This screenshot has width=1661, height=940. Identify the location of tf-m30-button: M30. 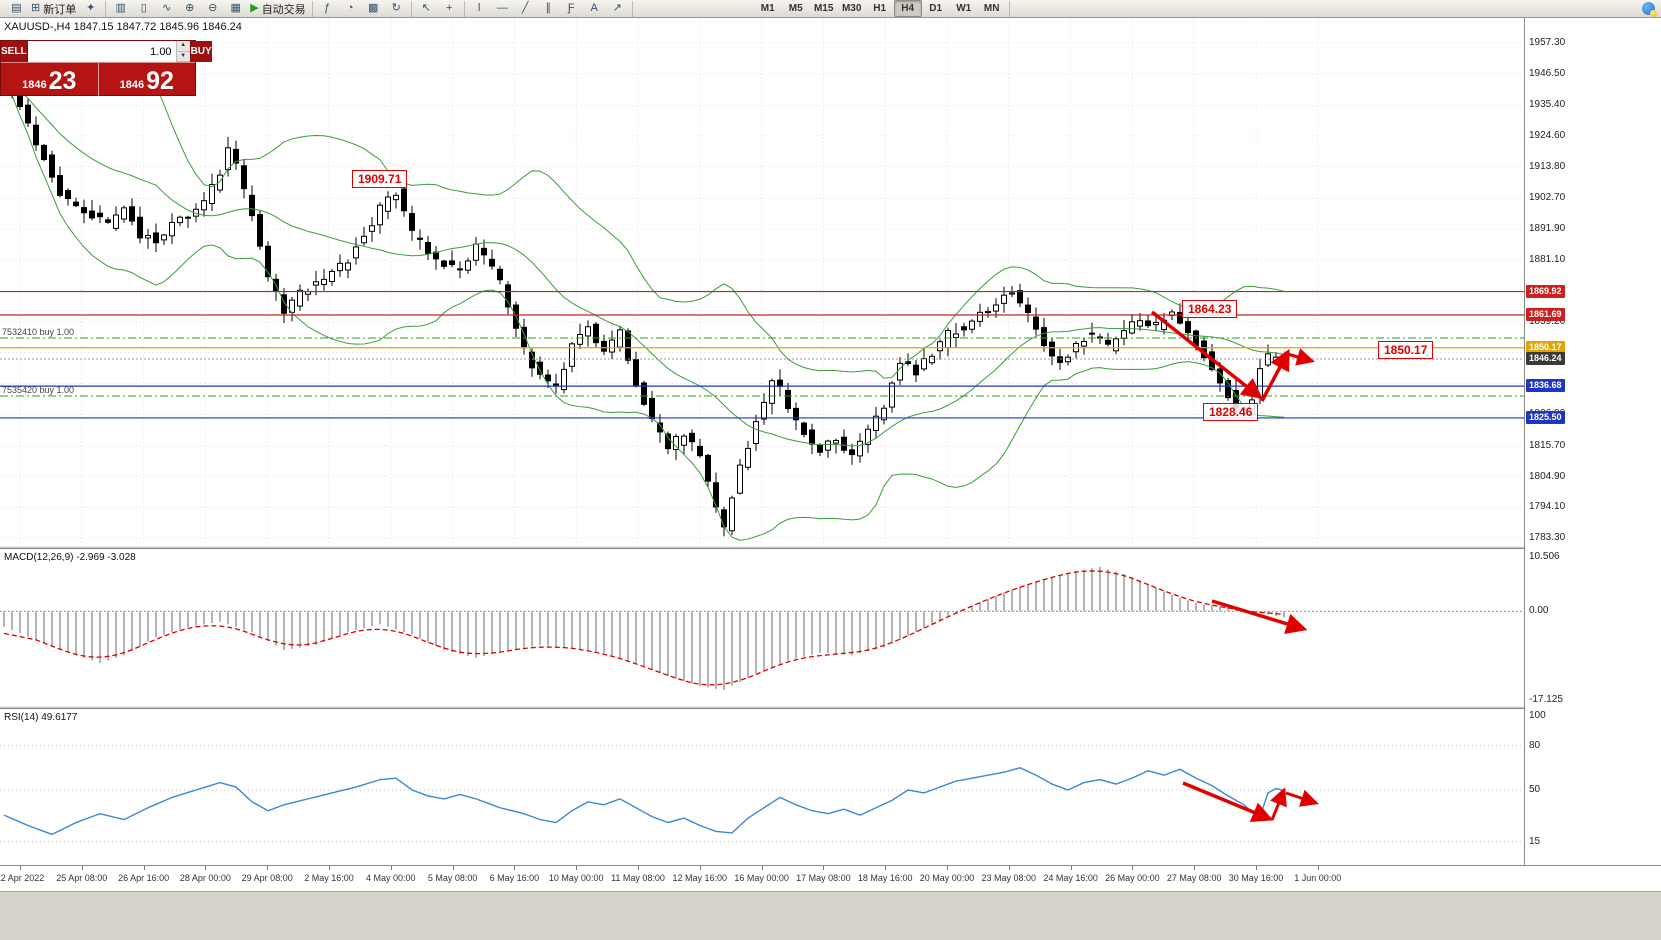
(851, 8).